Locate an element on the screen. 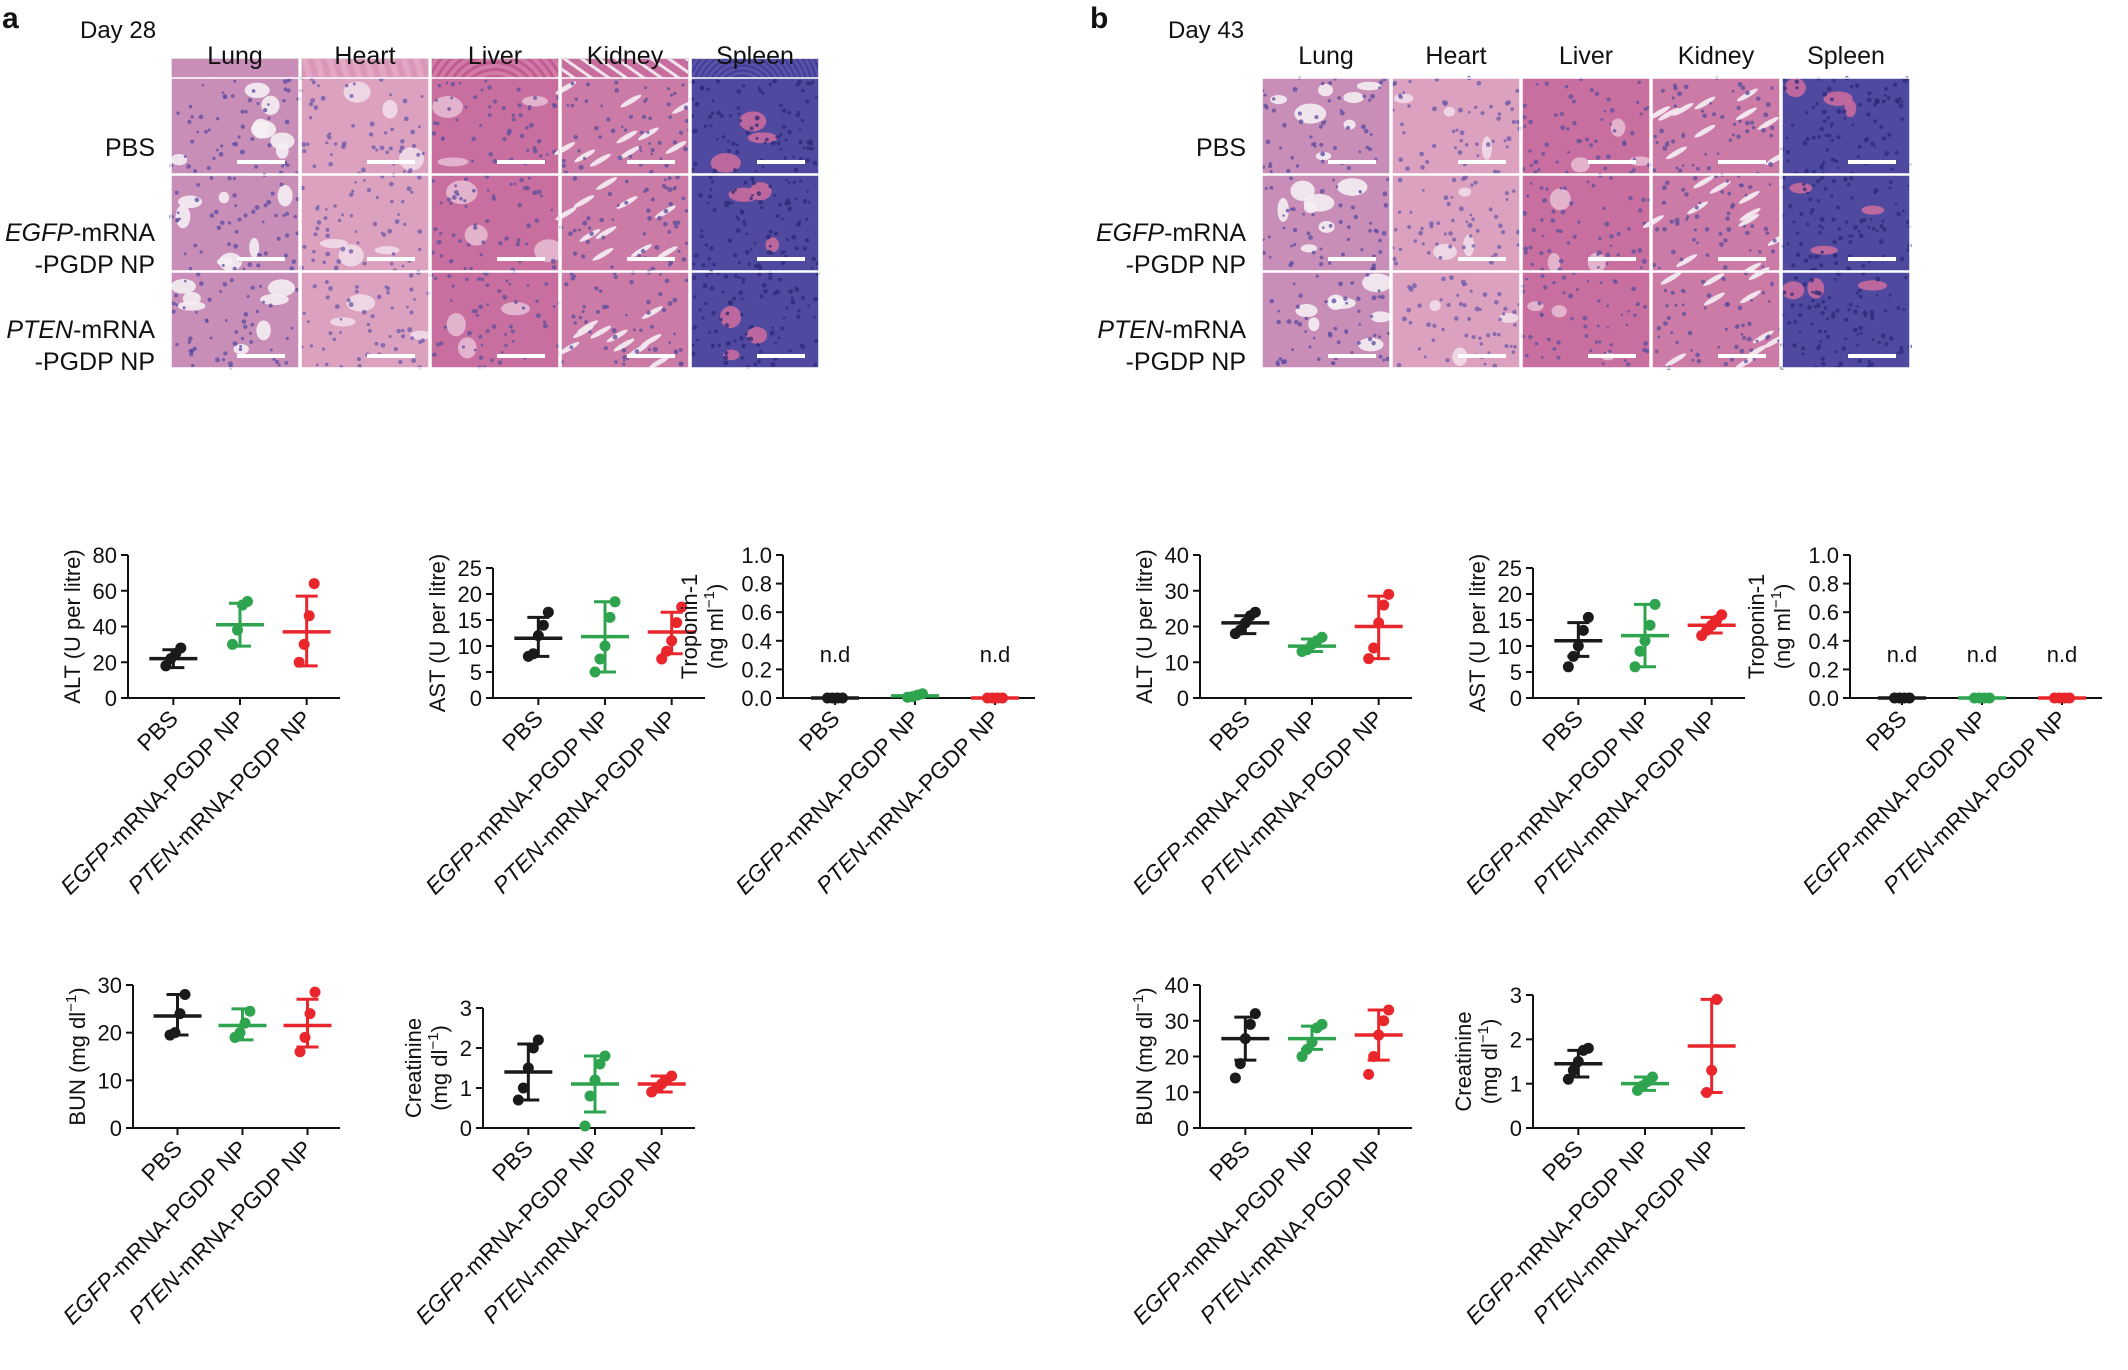  y-axis-label: Creatinine is located at coordinates (1463, 1061).